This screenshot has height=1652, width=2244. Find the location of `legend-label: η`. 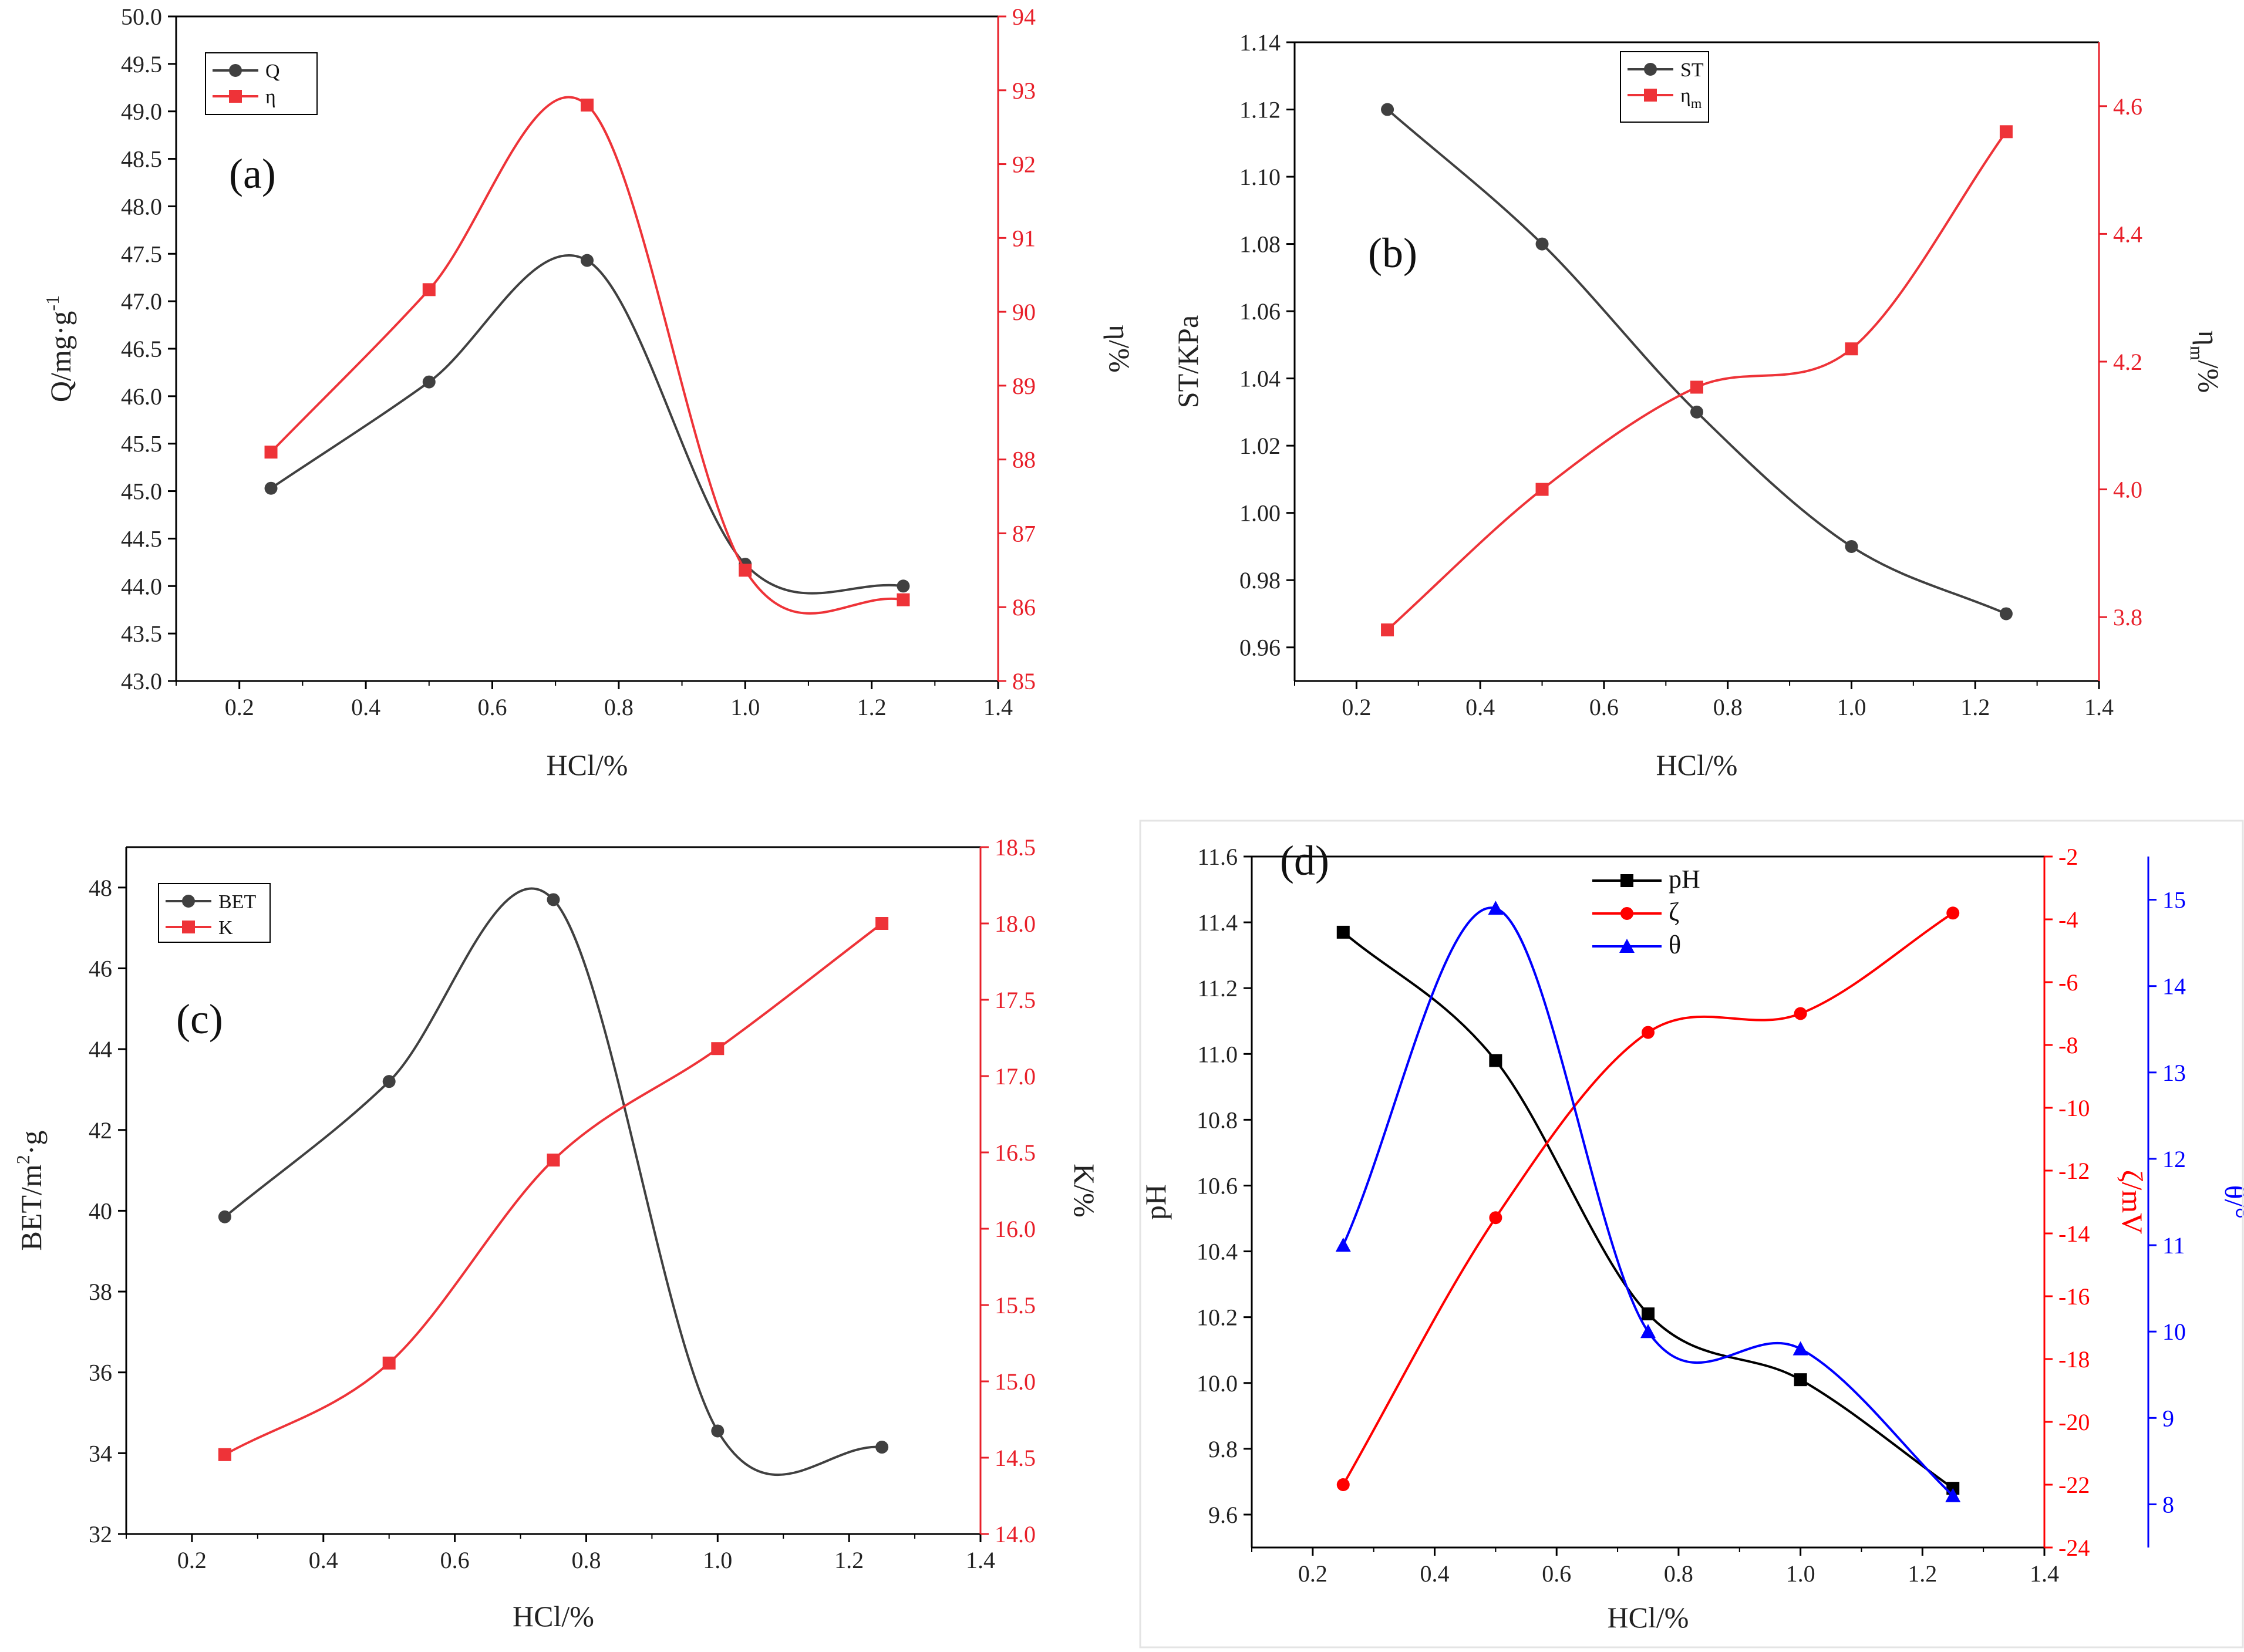

legend-label: η is located at coordinates (270, 97).